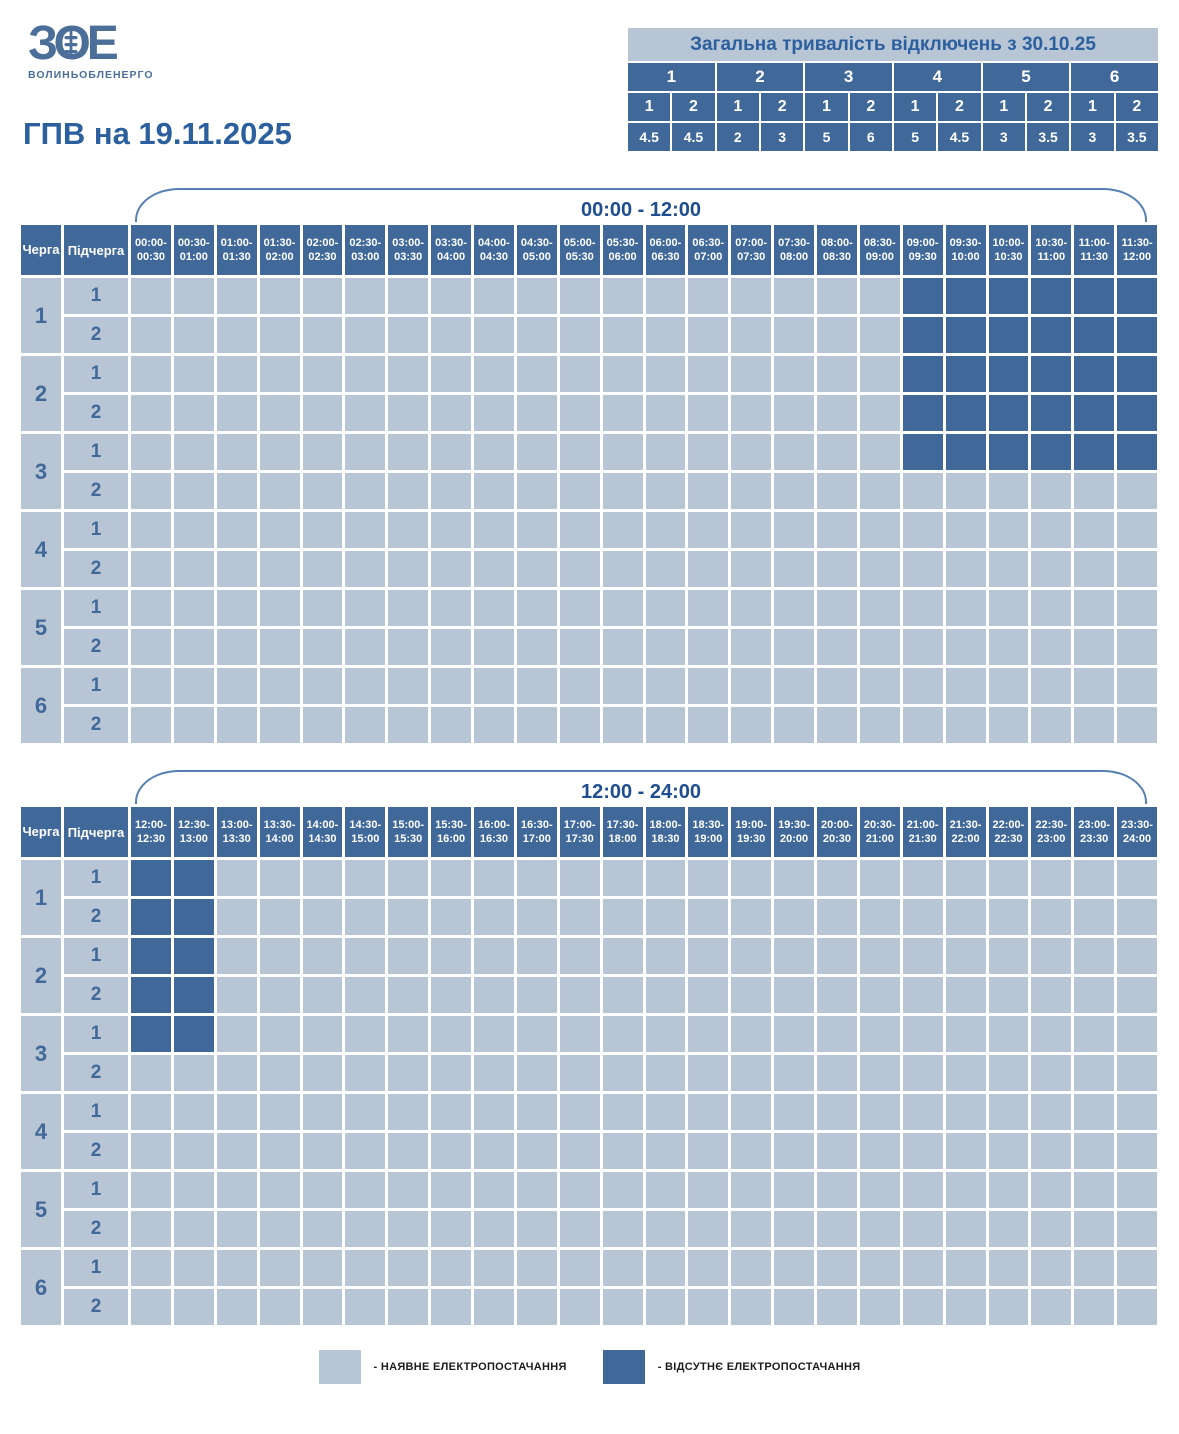 This screenshot has width=1179, height=1434. Describe the element at coordinates (236, 832) in the screenshot. I see `time-slot-header: 13:00- 13:30` at that location.